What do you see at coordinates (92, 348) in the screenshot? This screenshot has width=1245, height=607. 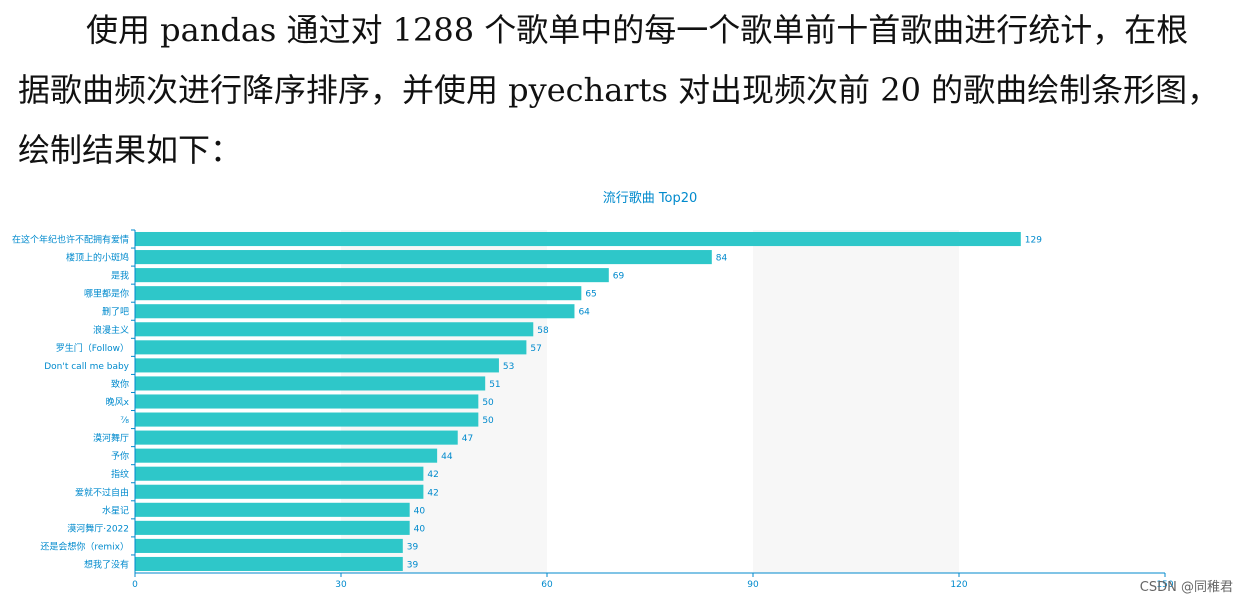 I see `y-tick-label: 罗生门（Follow）` at bounding box center [92, 348].